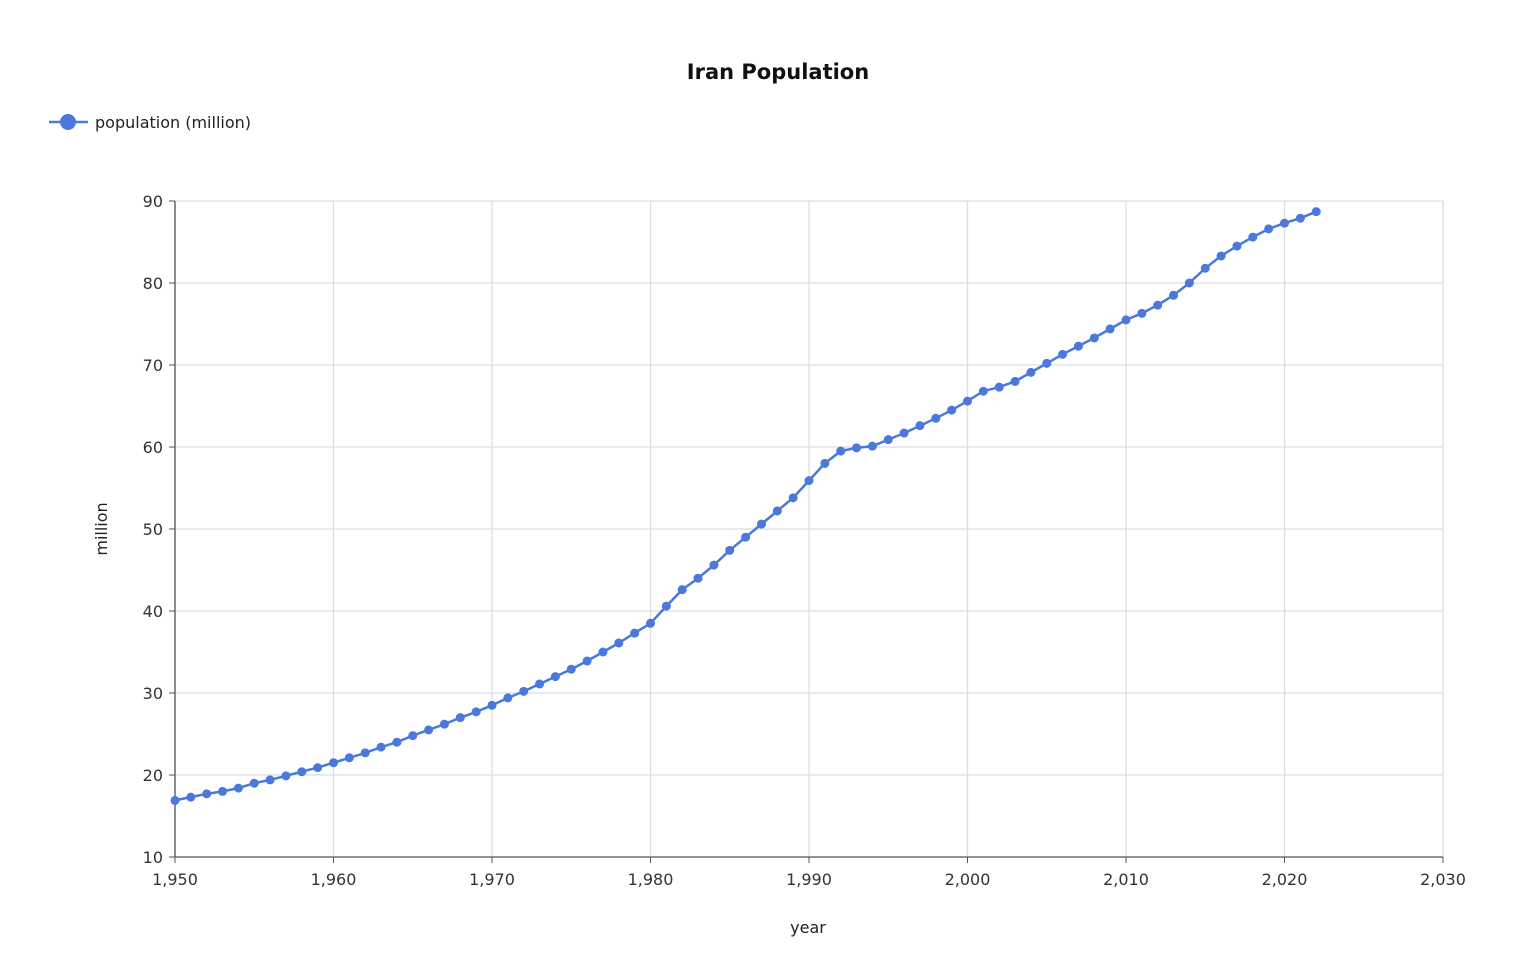  I want to click on x-tick-label: 1,990, so click(809, 879).